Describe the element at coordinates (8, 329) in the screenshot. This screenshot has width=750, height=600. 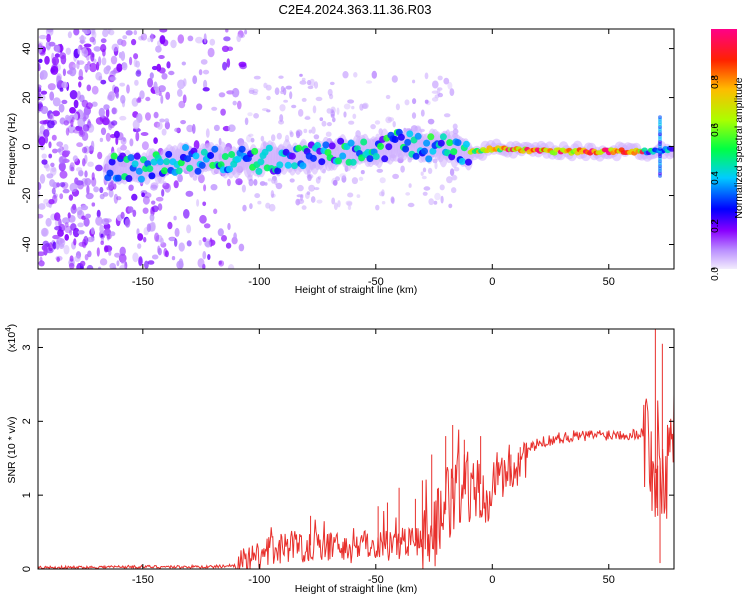
I see `line-y-multiplier-exp: 4` at that location.